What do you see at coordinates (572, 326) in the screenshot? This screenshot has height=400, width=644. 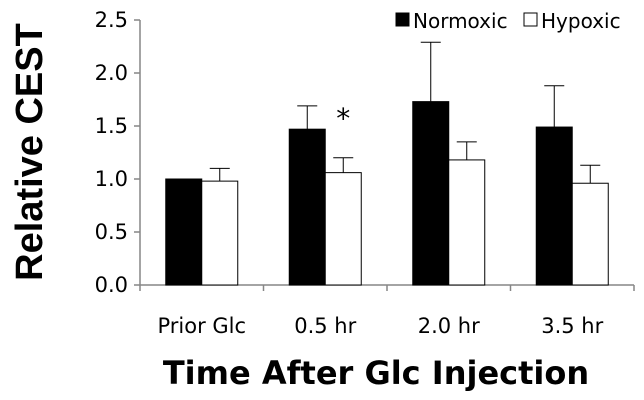 I see `x-tick-label: 3.5 hr` at bounding box center [572, 326].